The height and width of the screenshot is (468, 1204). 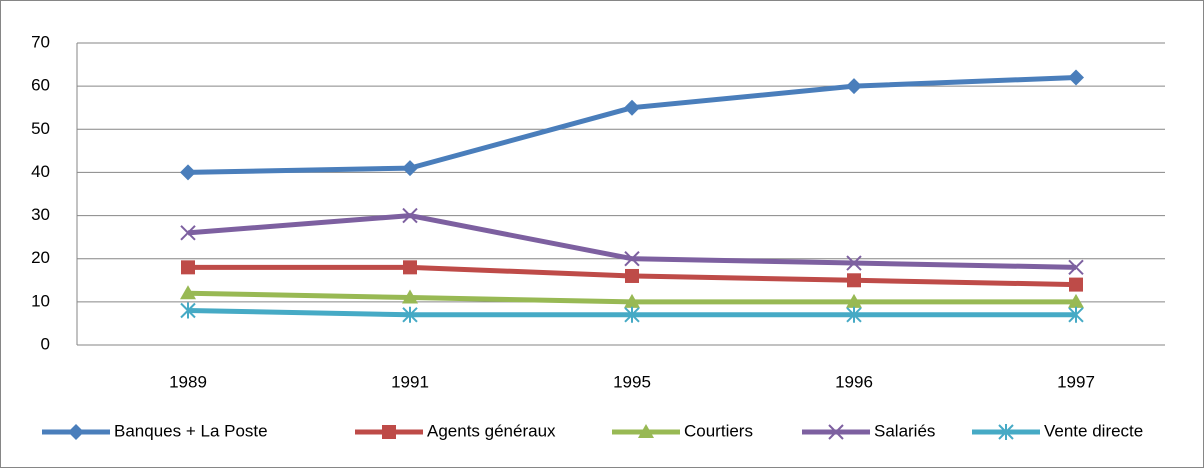 I want to click on legend-label: Banques + La Poste, so click(x=191, y=430).